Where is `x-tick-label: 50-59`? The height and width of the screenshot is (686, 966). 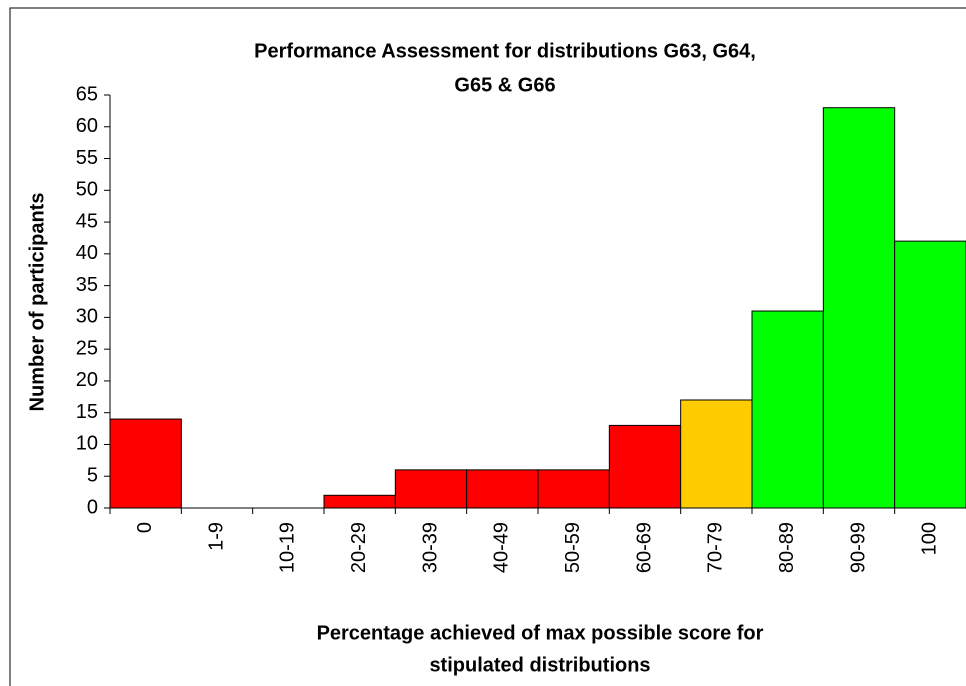
x-tick-label: 50-59 is located at coordinates (573, 547).